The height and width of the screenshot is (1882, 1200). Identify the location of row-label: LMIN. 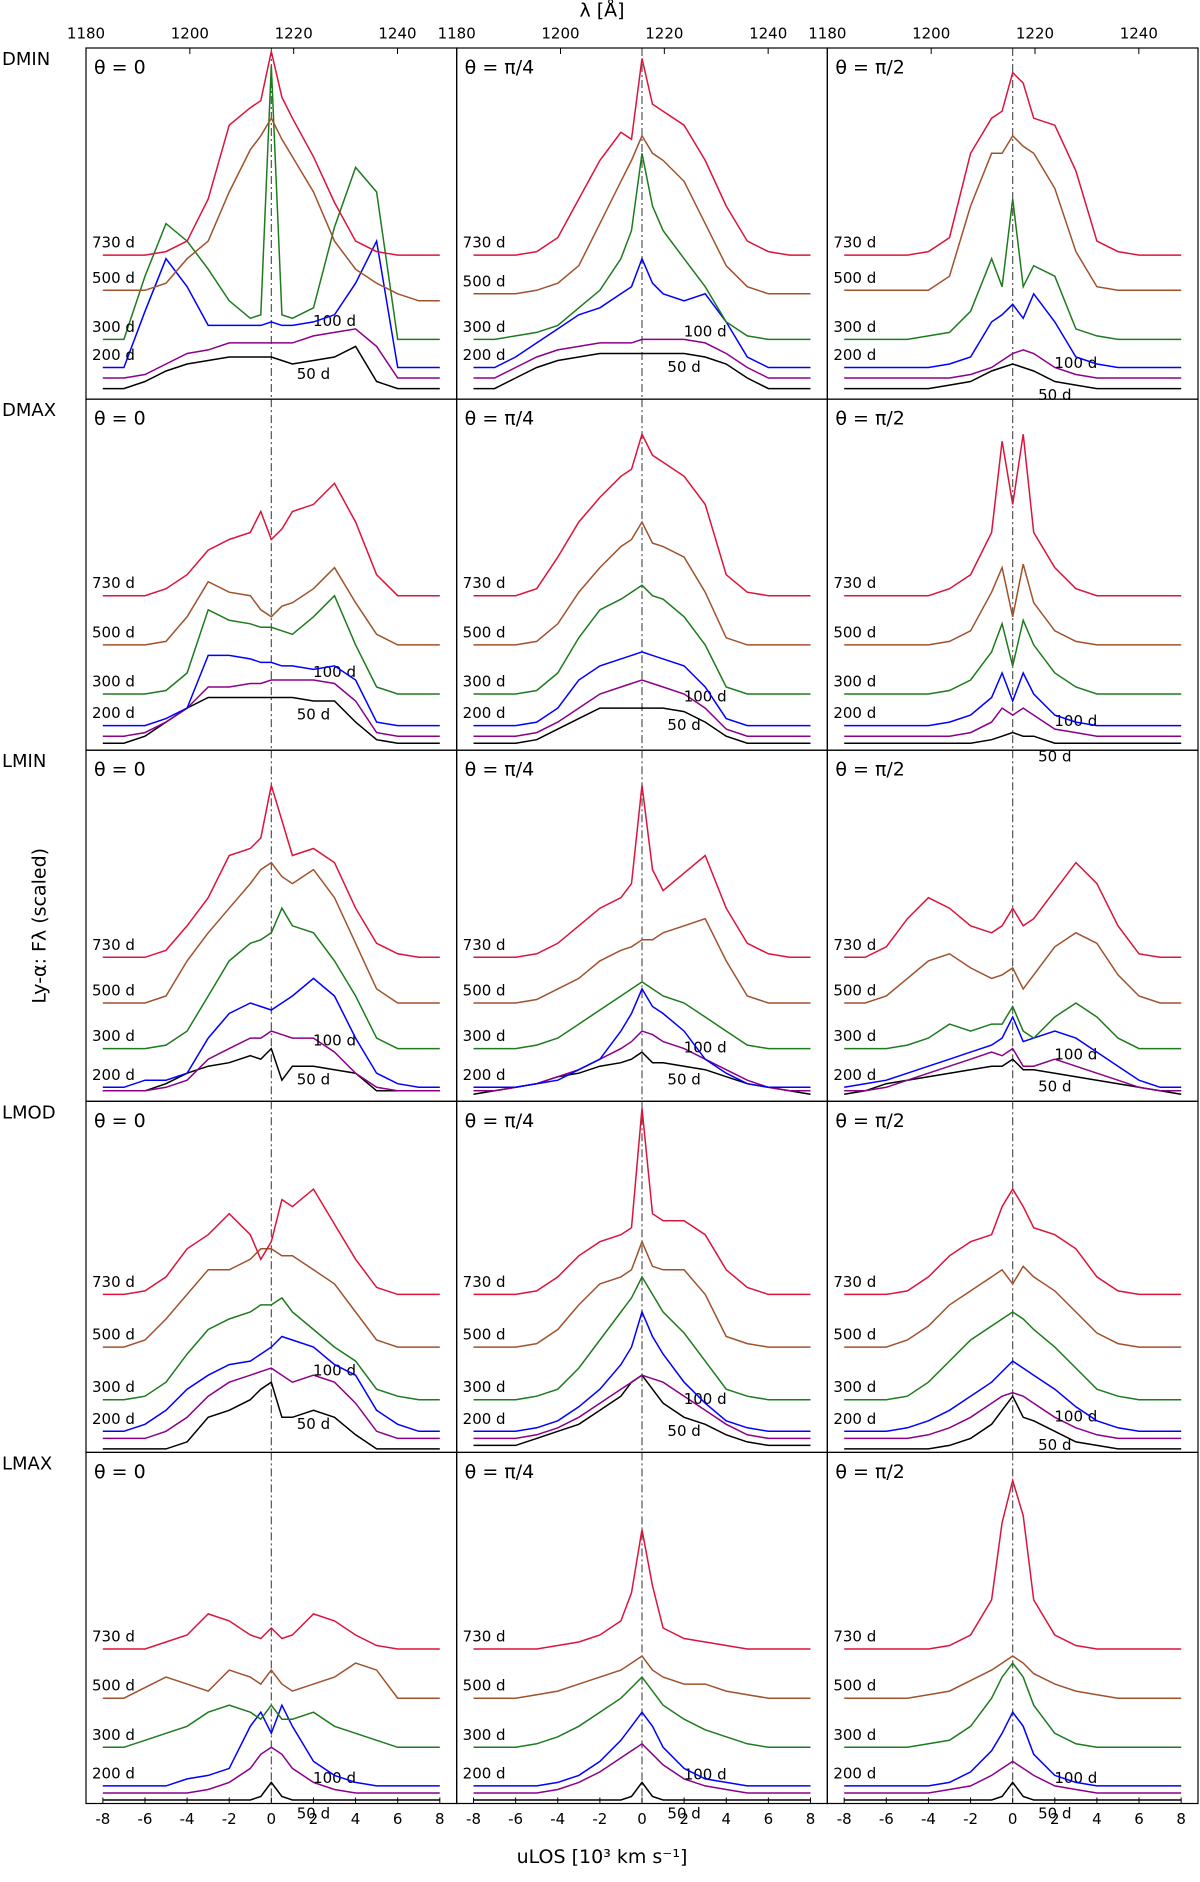
(24, 761).